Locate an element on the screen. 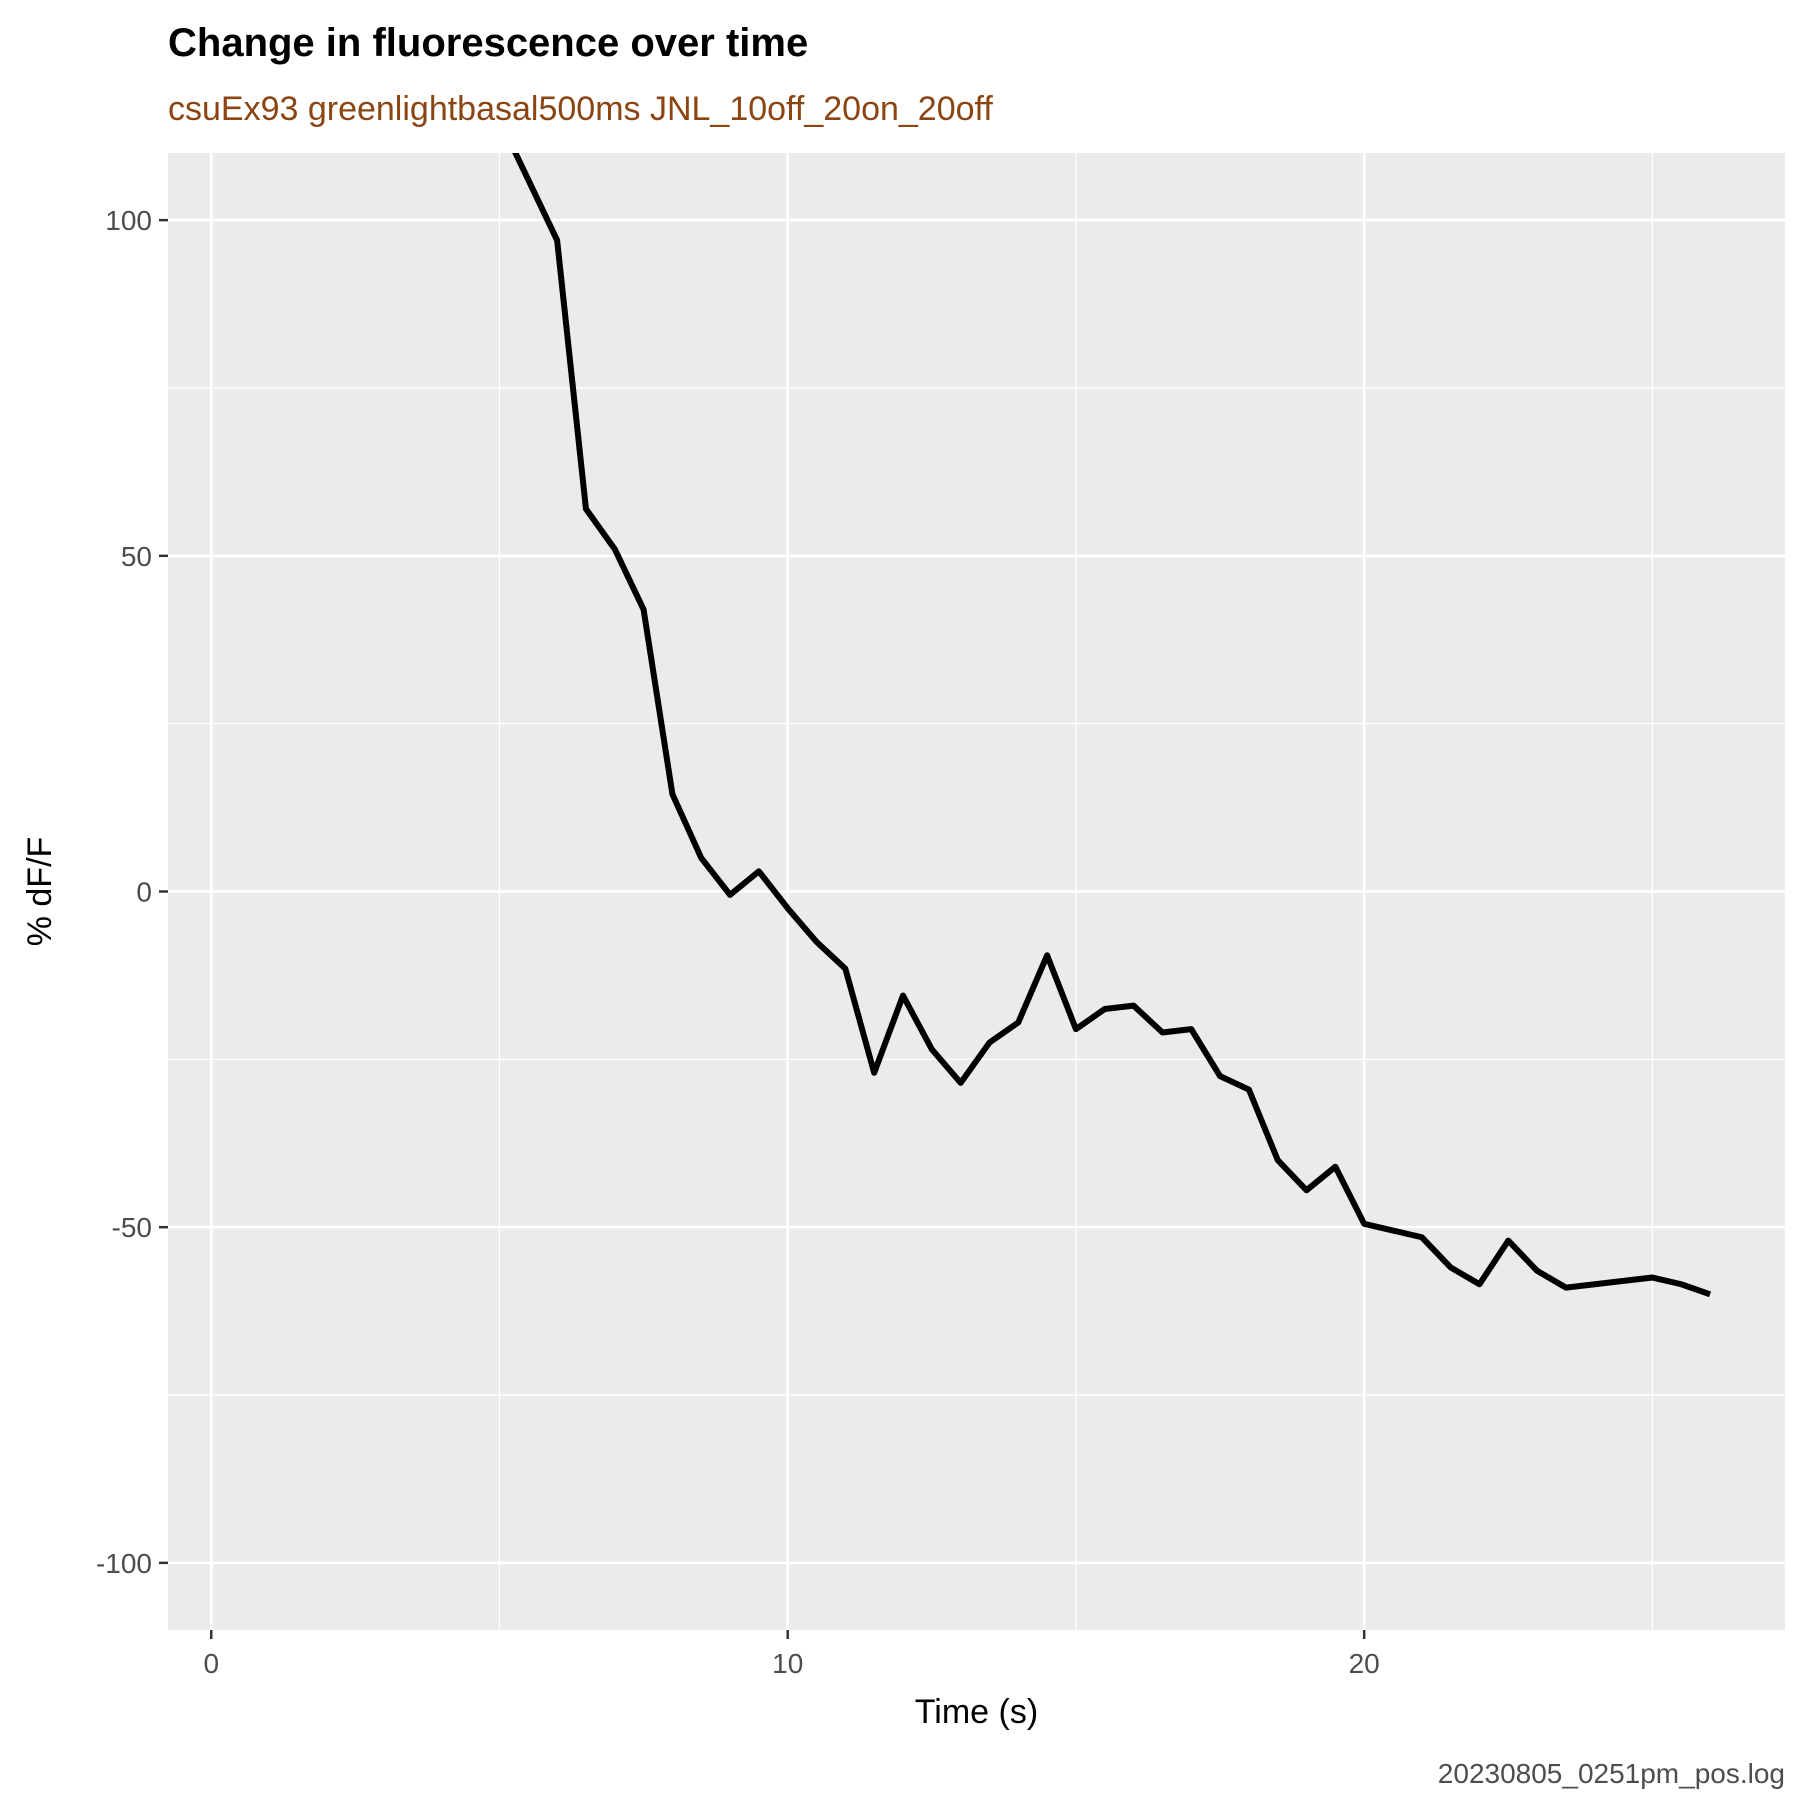 This screenshot has height=1800, width=1800. y-tick-label: -100 is located at coordinates (124, 1563).